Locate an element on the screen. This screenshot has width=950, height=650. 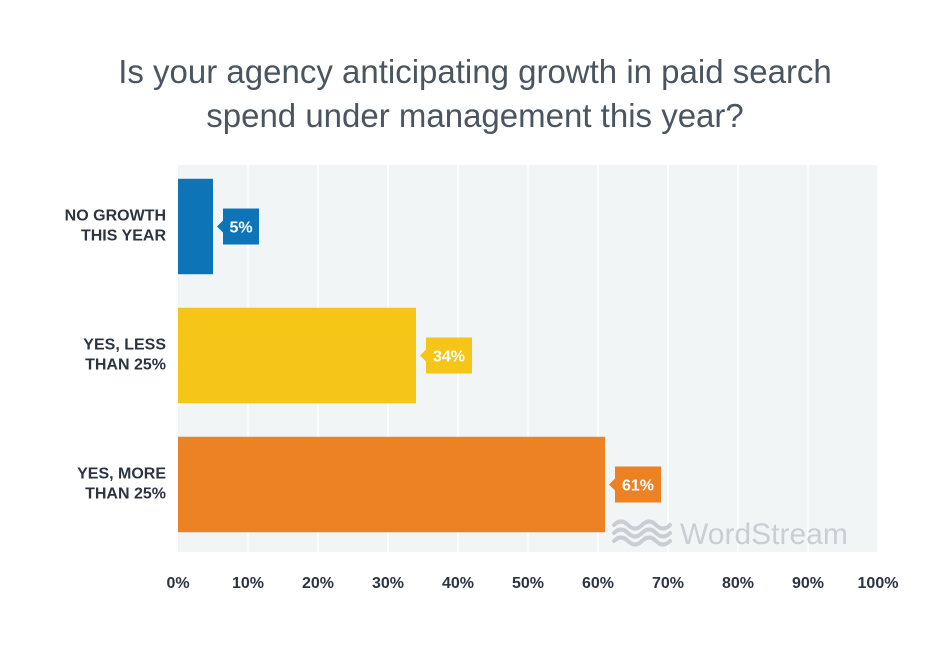
x-tick-label-30: 30% is located at coordinates (388, 583).